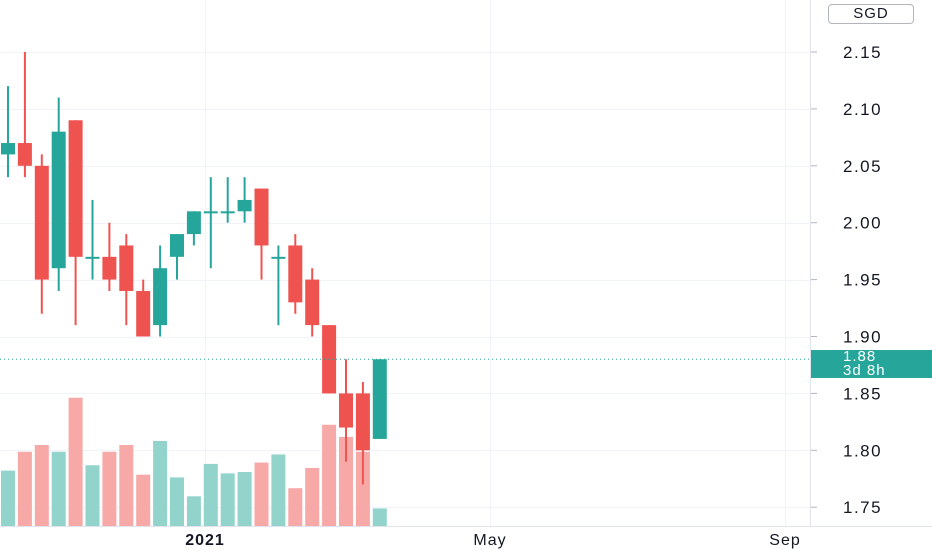 The width and height of the screenshot is (932, 550). Describe the element at coordinates (862, 109) in the screenshot. I see `price-tick-label: 2.10` at that location.